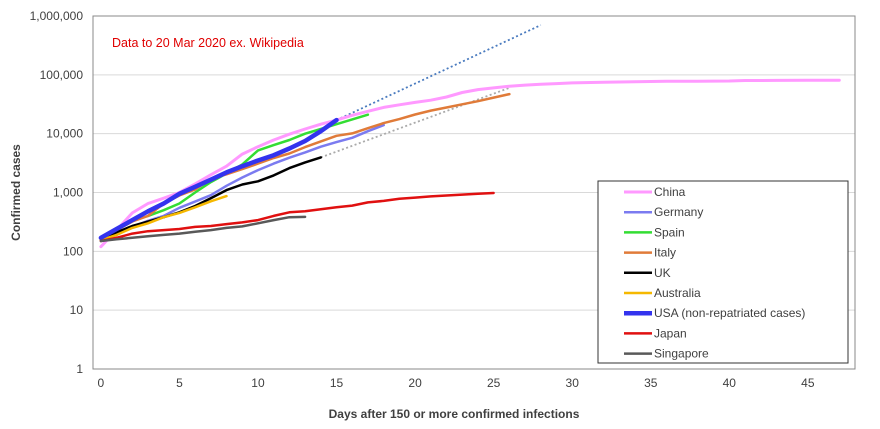 The image size is (880, 429). I want to click on legend-label: USA (non-repatriated cases), so click(729, 313).